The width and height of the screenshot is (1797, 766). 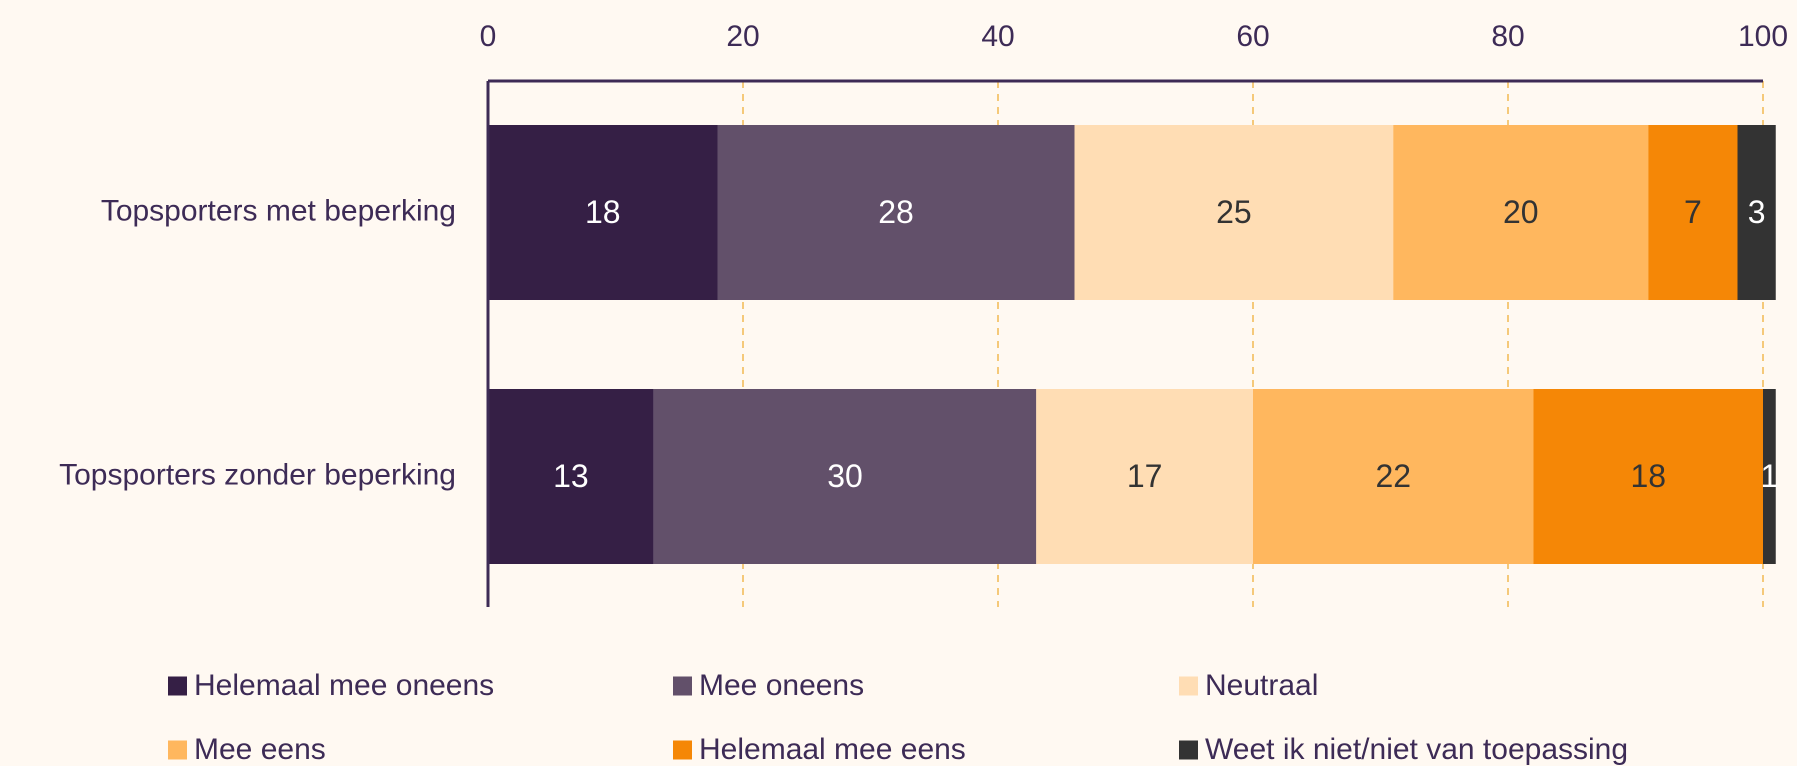 I want to click on data-label: 7, so click(x=1693, y=212).